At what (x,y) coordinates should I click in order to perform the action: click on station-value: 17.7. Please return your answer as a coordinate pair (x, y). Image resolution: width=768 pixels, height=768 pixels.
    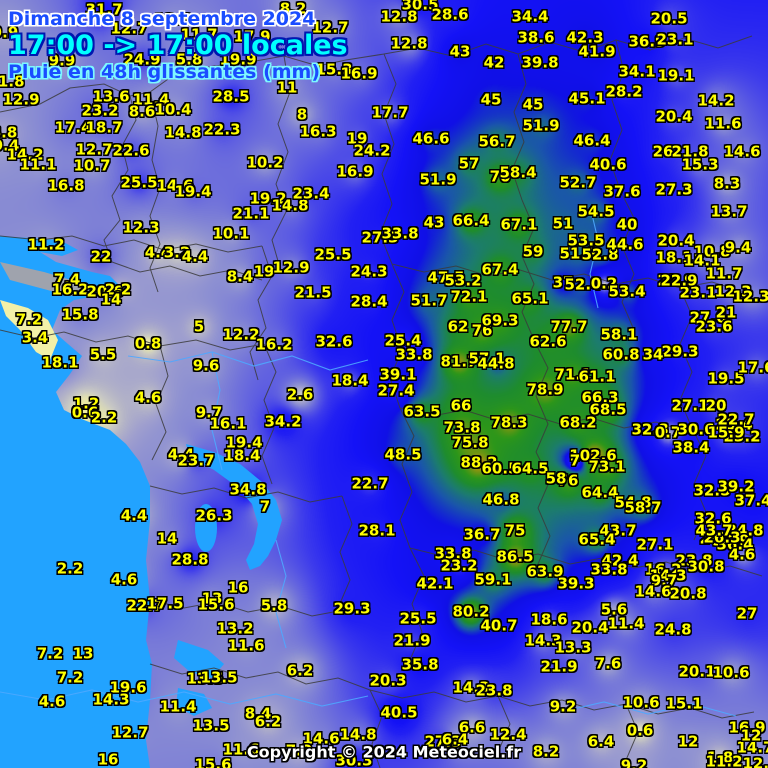
    Looking at the image, I should click on (390, 112).